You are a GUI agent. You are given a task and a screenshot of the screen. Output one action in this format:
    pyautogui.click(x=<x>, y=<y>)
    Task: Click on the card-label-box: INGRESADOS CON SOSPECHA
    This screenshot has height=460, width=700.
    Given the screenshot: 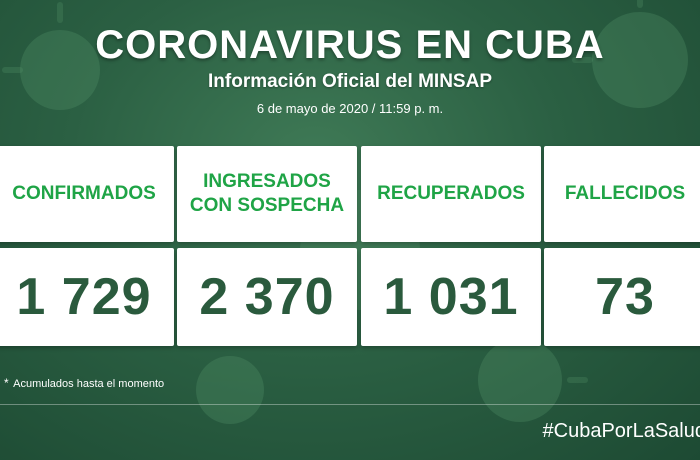 What is the action you would take?
    pyautogui.click(x=267, y=194)
    